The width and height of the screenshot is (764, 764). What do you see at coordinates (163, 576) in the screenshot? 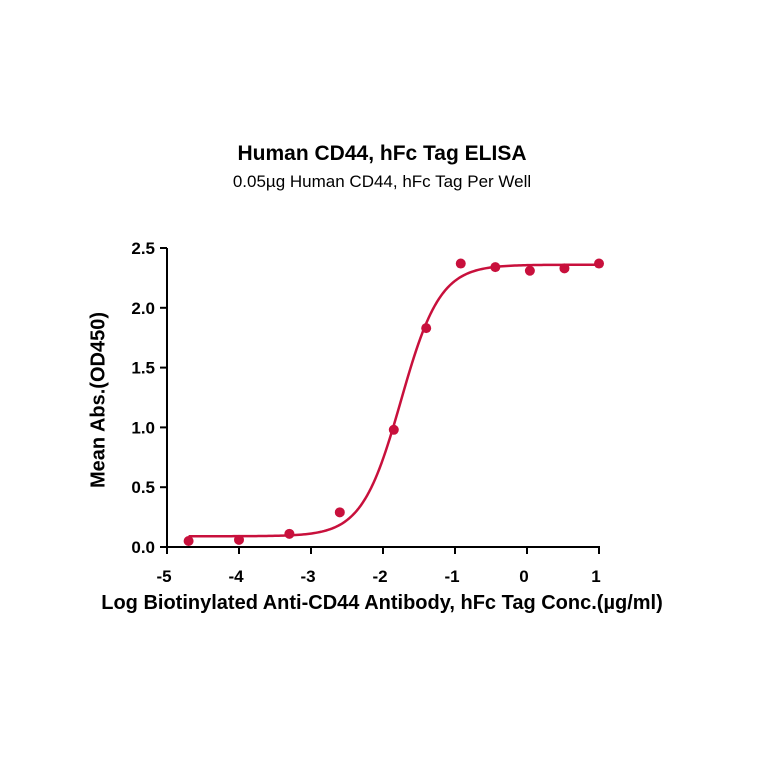
I see `x-tick-label: -5` at bounding box center [163, 576].